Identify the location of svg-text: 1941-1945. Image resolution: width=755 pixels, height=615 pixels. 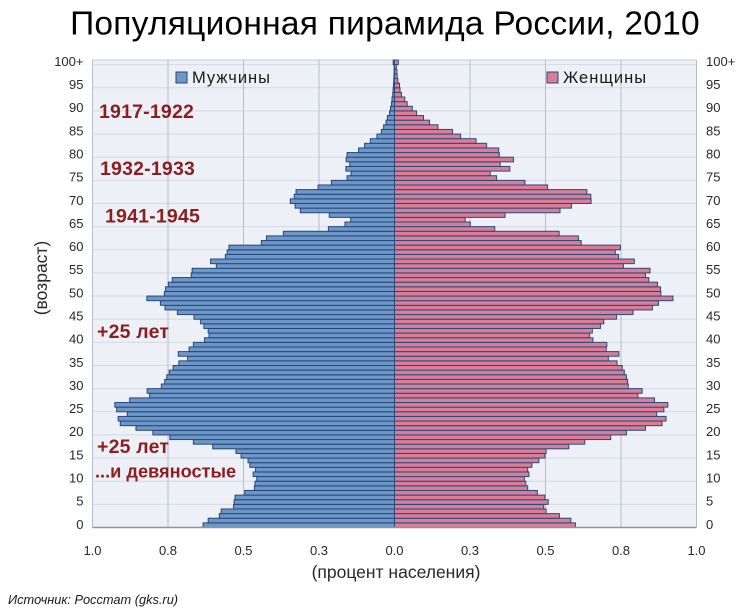
(152, 217).